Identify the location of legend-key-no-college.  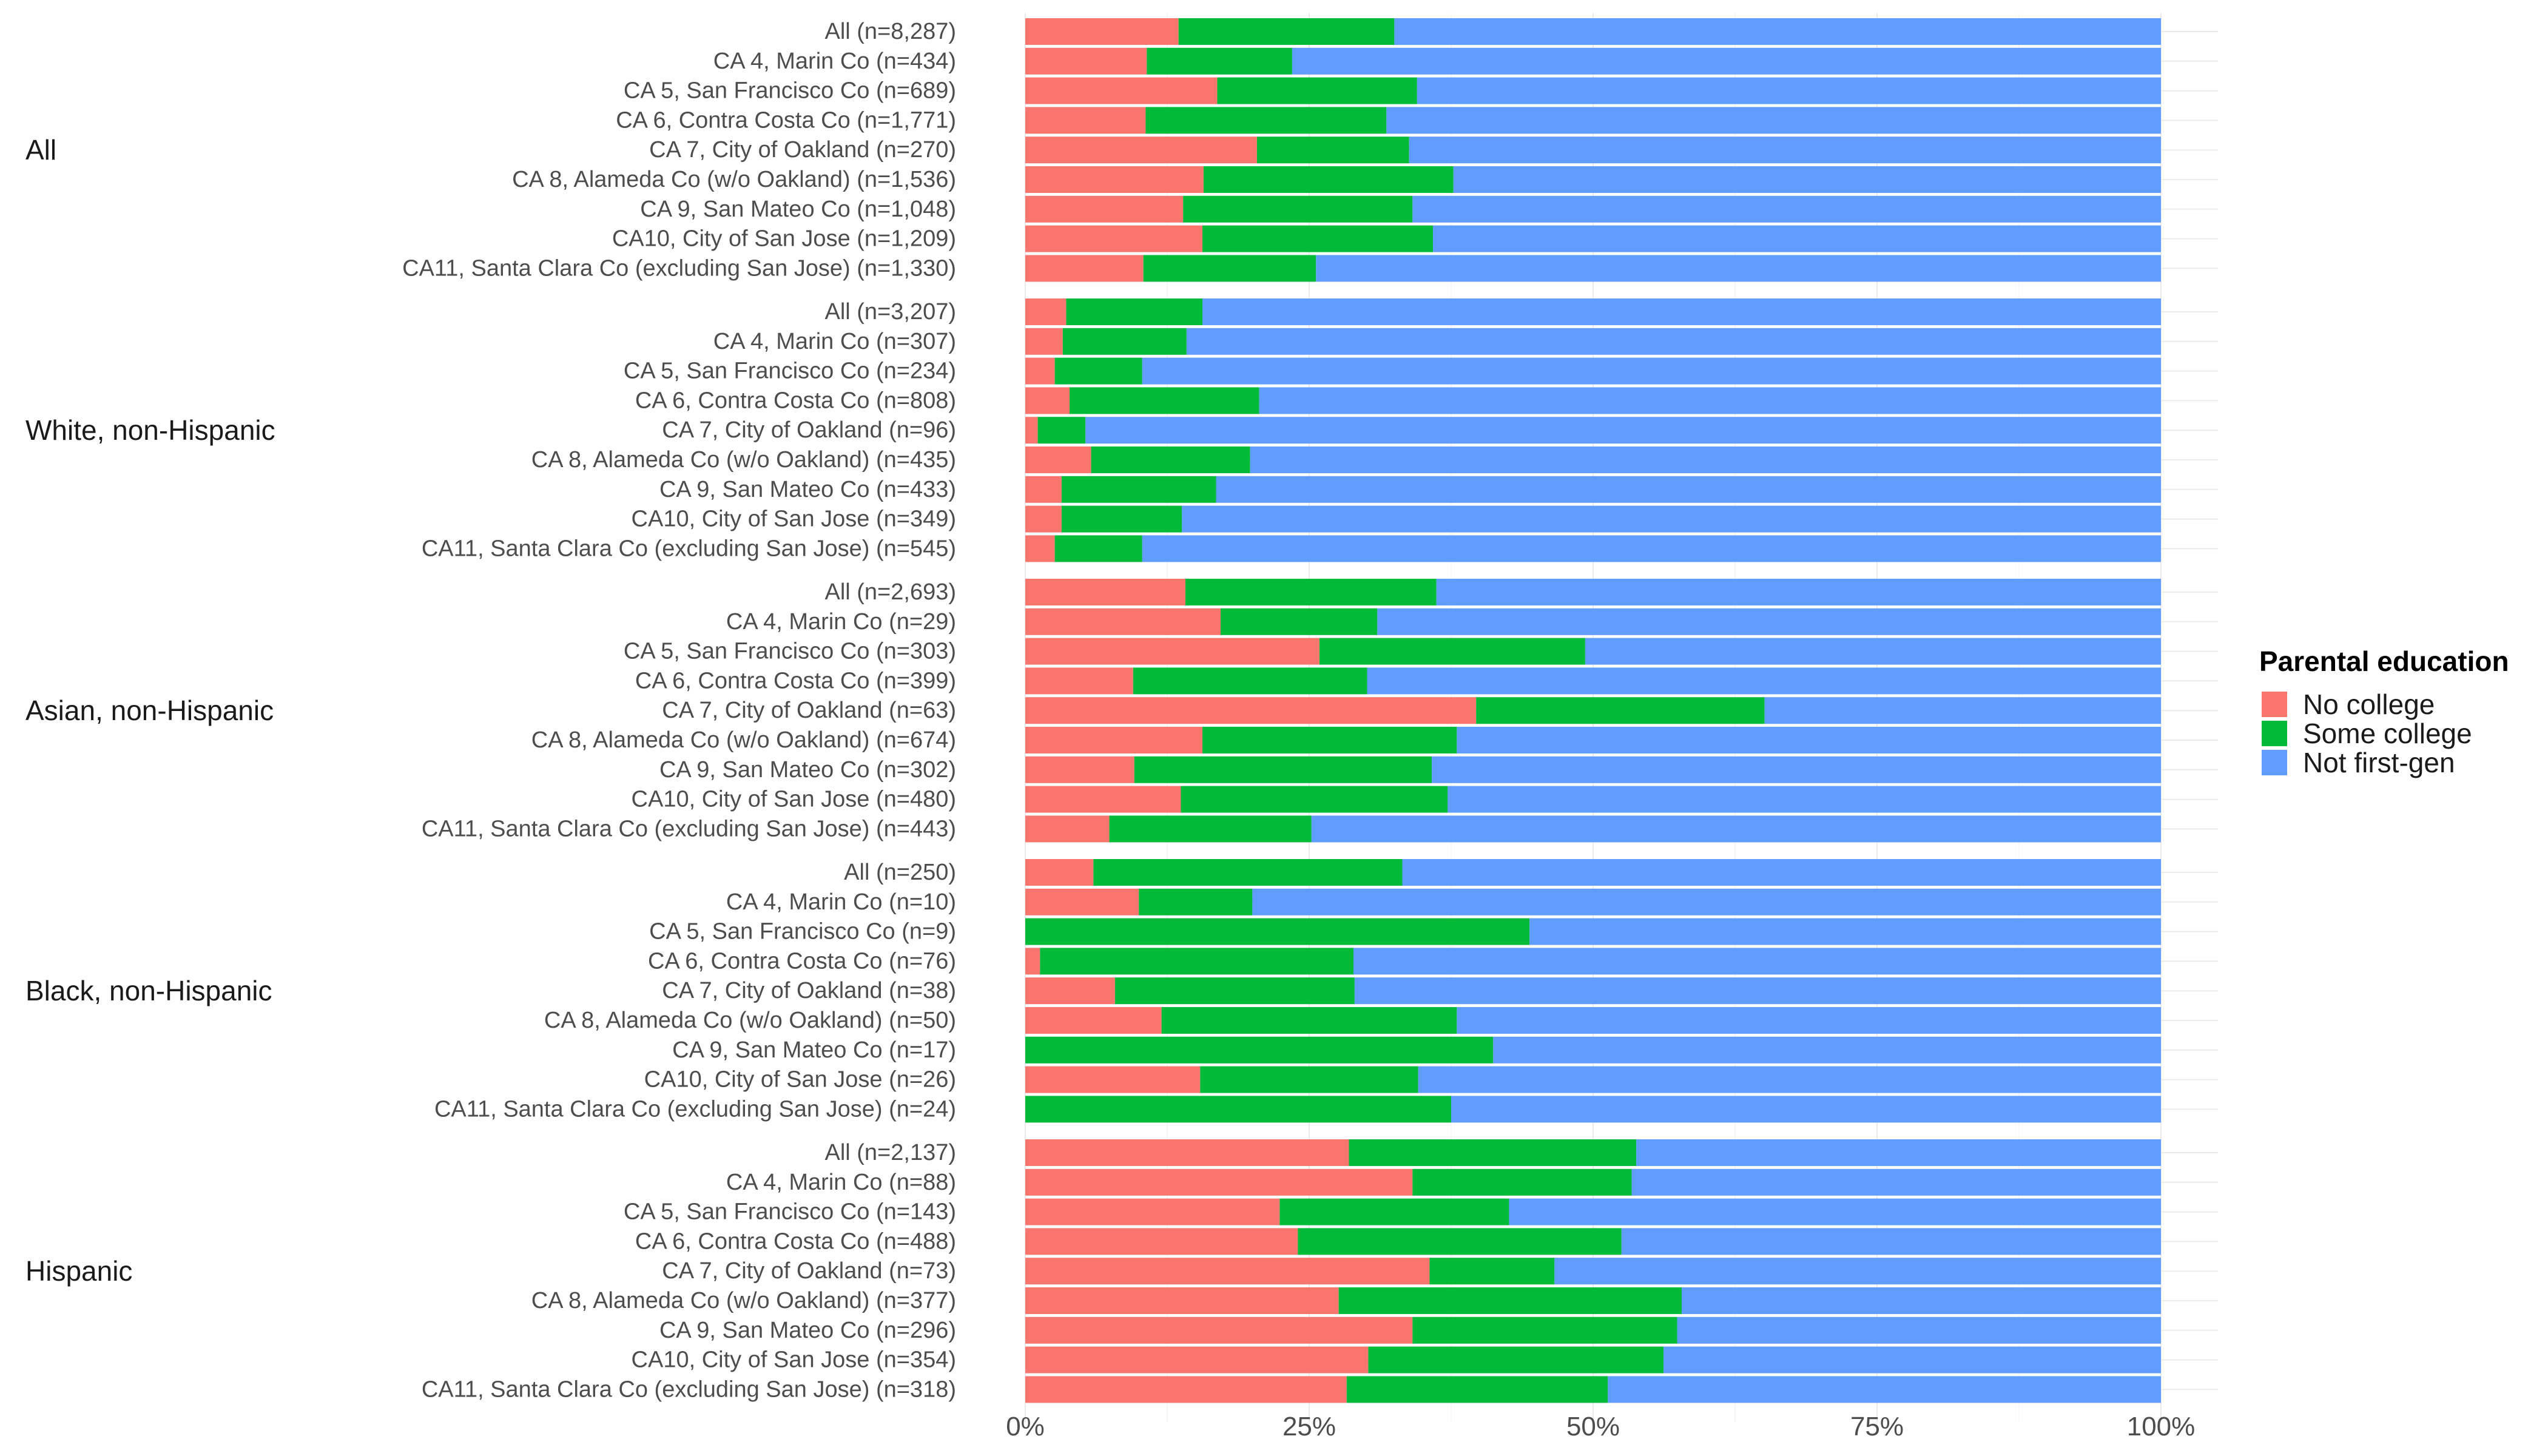
(2274, 704).